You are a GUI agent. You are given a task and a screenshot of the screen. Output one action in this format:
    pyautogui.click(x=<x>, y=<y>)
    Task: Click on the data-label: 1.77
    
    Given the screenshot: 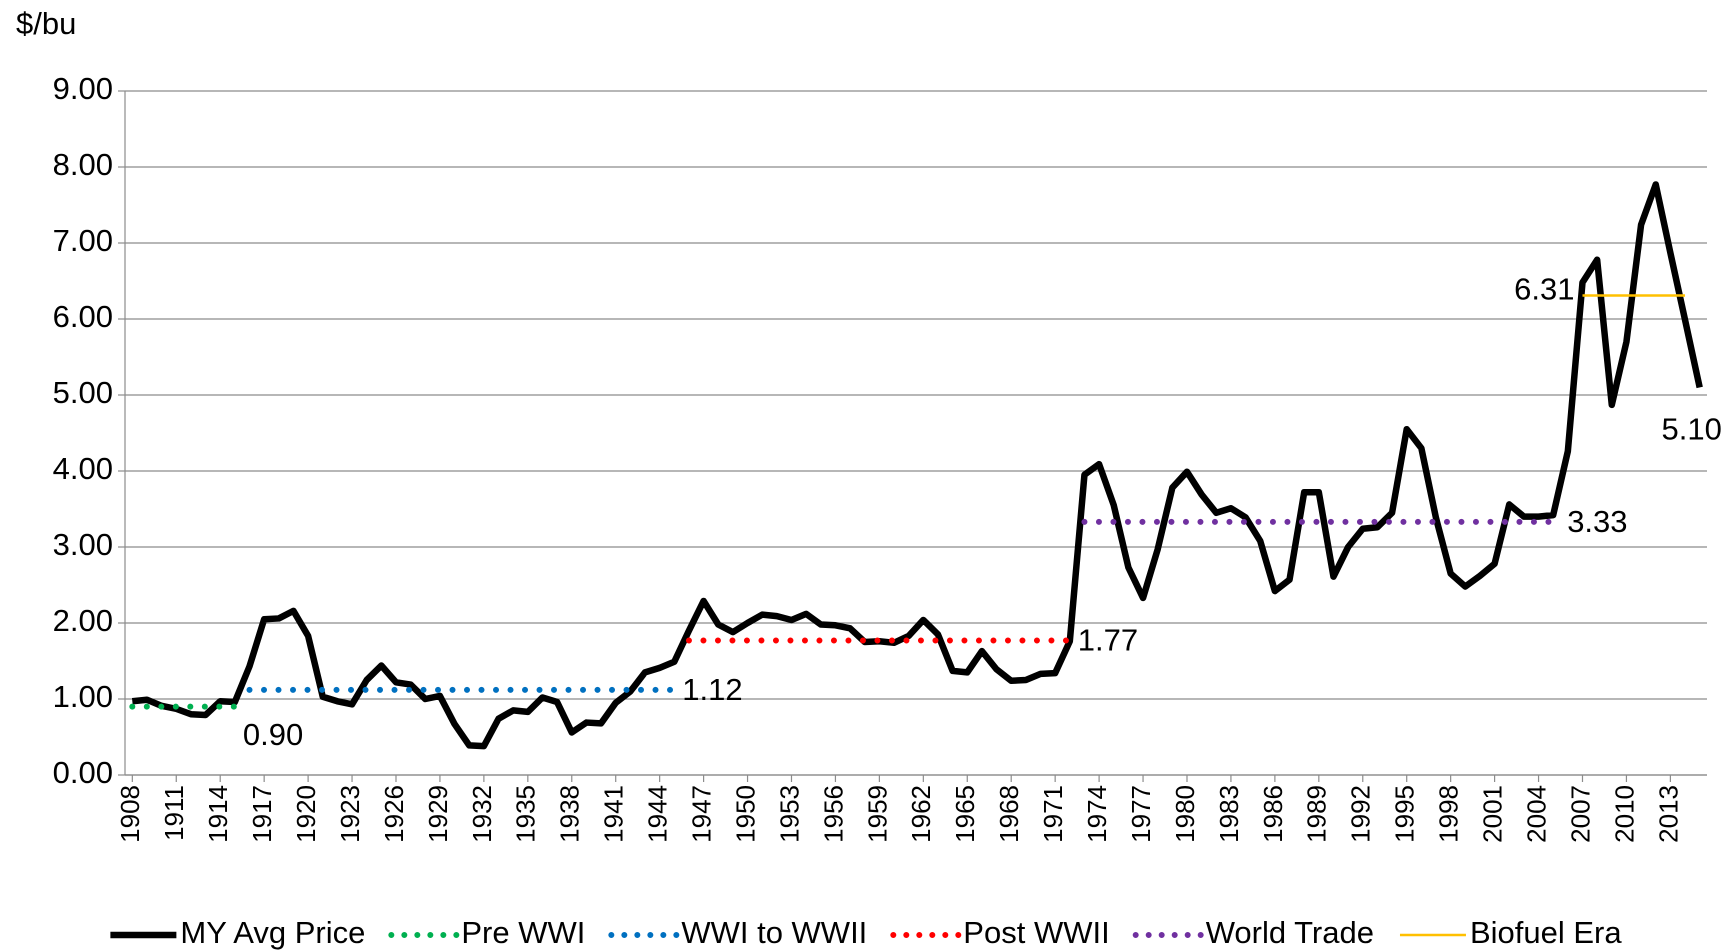 What is the action you would take?
    pyautogui.click(x=1108, y=640)
    